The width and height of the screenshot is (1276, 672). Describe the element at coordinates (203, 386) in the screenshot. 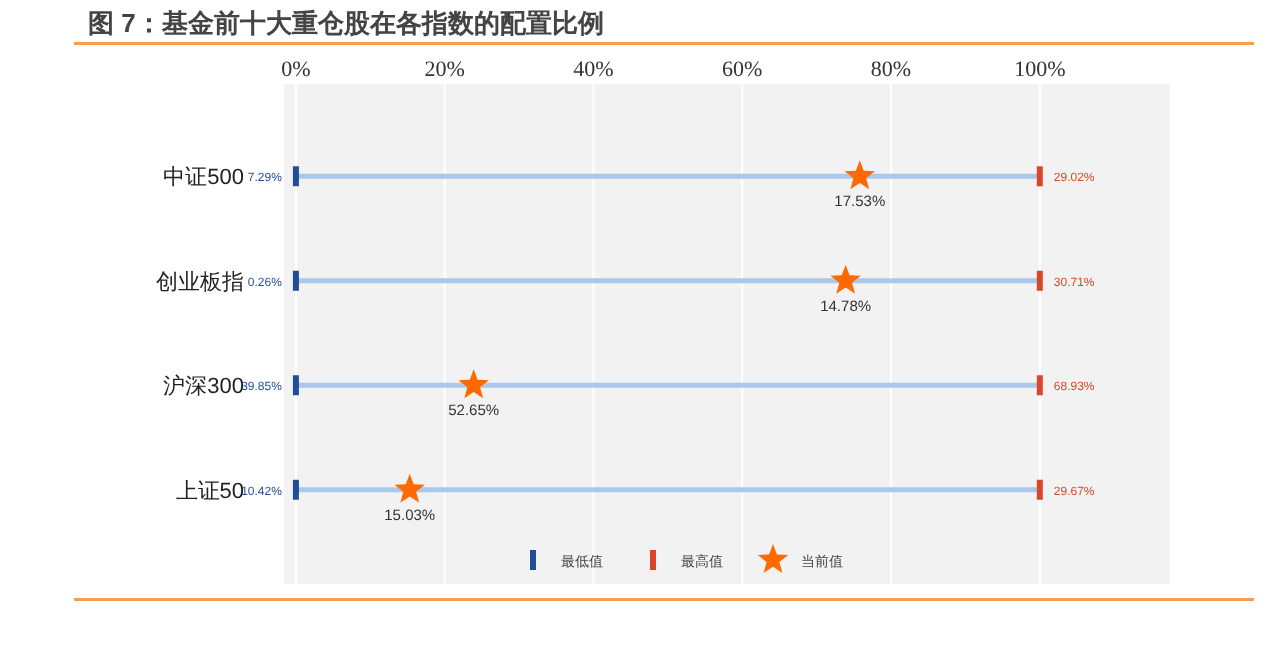

I see `y-tick-label: 沪深300` at that location.